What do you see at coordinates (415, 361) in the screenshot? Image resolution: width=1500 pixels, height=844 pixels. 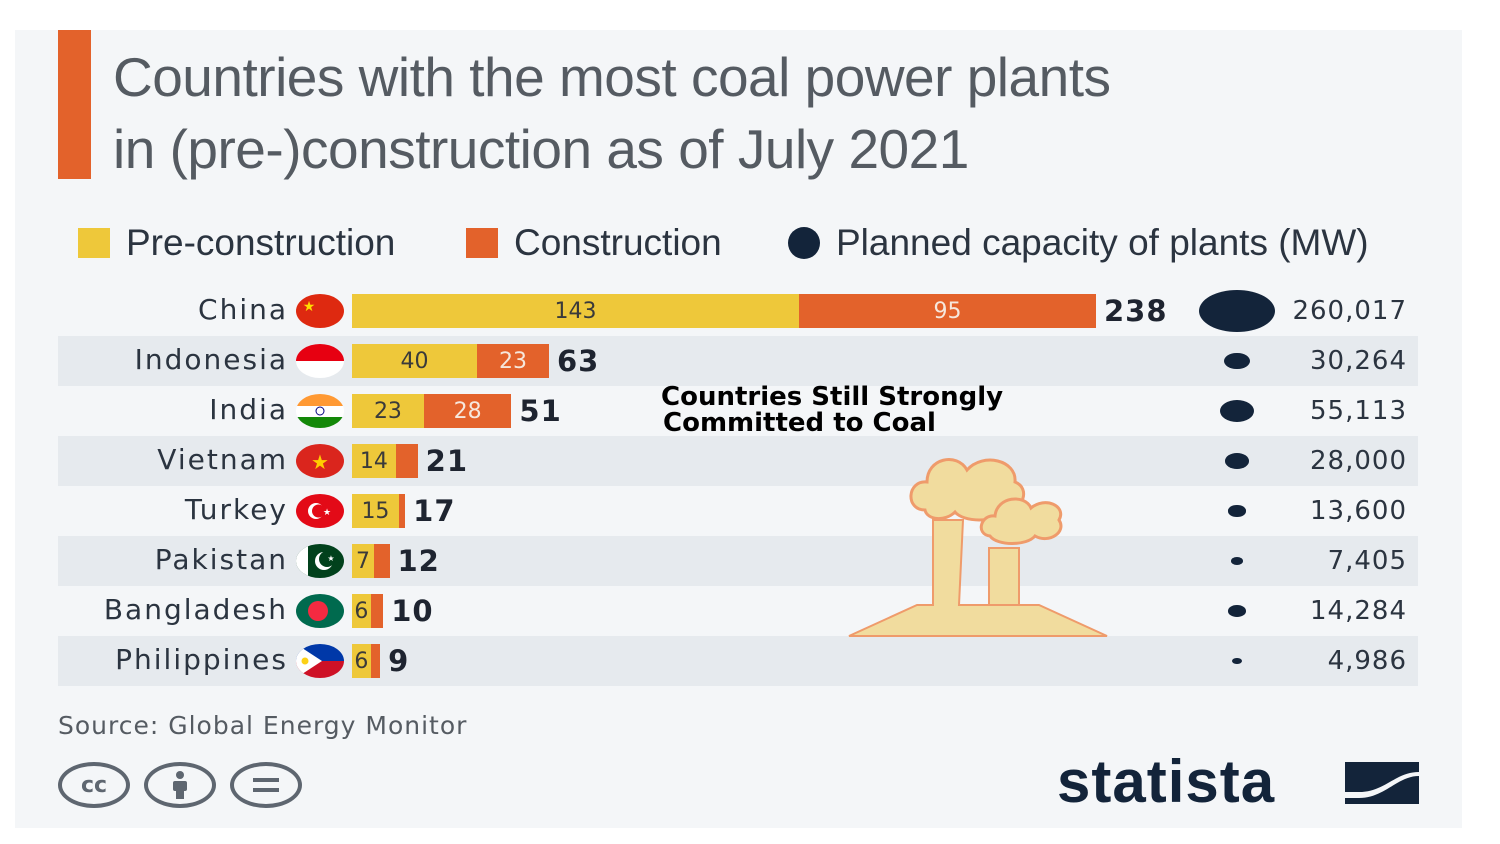 I see `bar-pre-construction: 40` at bounding box center [415, 361].